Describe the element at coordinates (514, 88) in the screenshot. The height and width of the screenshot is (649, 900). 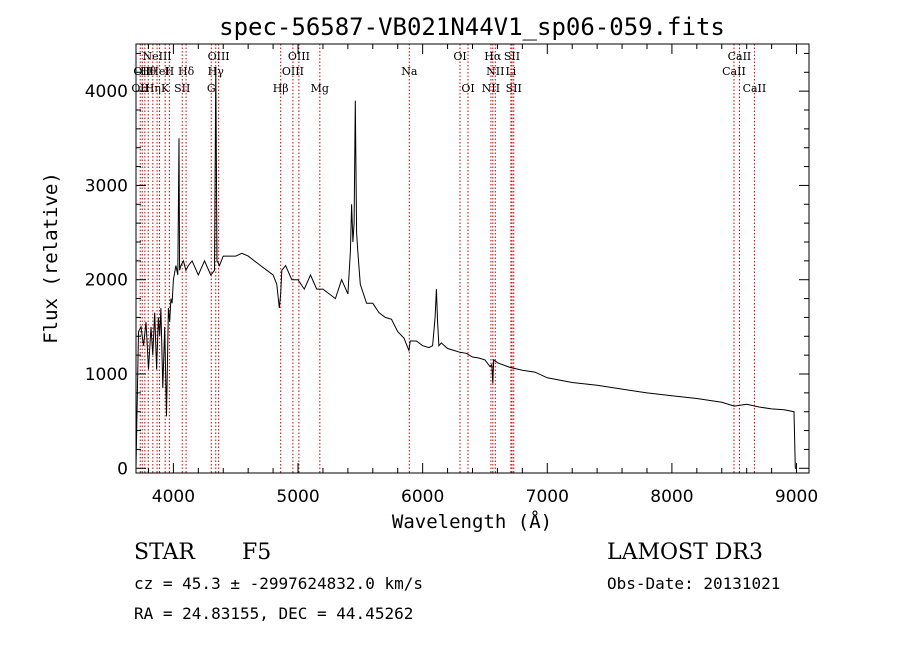
I see `line-label-26: SII` at that location.